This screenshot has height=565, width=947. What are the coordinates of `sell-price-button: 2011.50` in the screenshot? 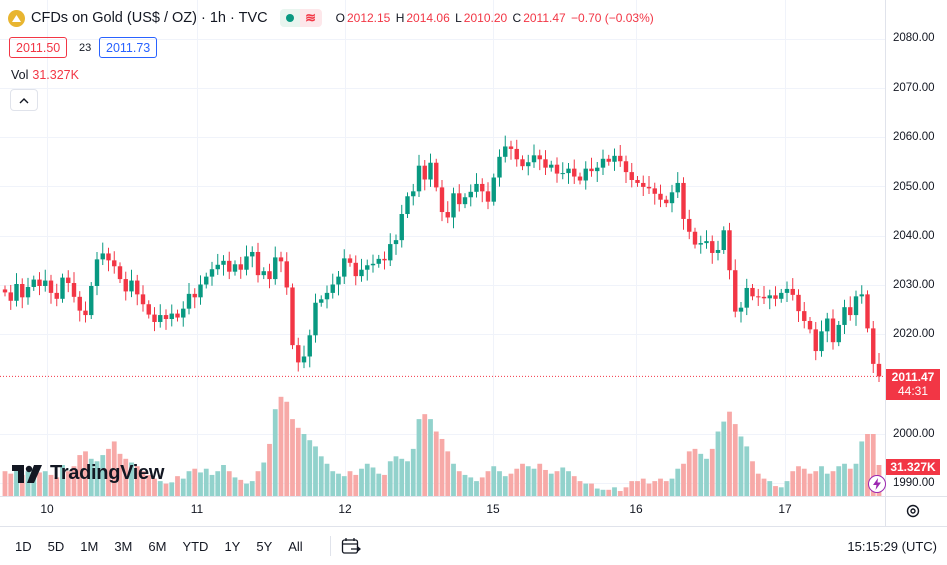 It's located at (38, 47).